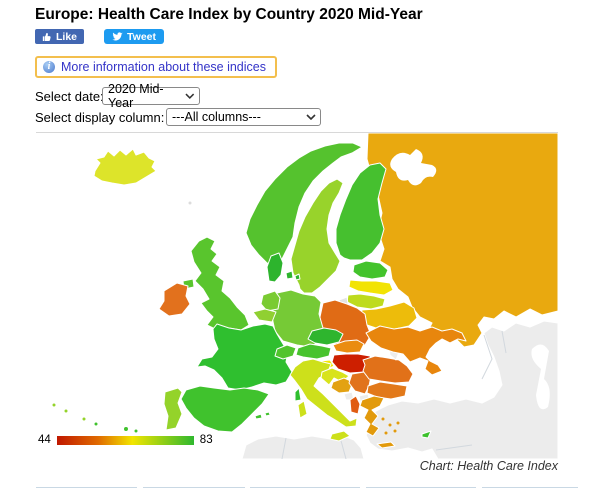 The width and height of the screenshot is (612, 503). What do you see at coordinates (388, 369) in the screenshot?
I see `country-romania` at bounding box center [388, 369].